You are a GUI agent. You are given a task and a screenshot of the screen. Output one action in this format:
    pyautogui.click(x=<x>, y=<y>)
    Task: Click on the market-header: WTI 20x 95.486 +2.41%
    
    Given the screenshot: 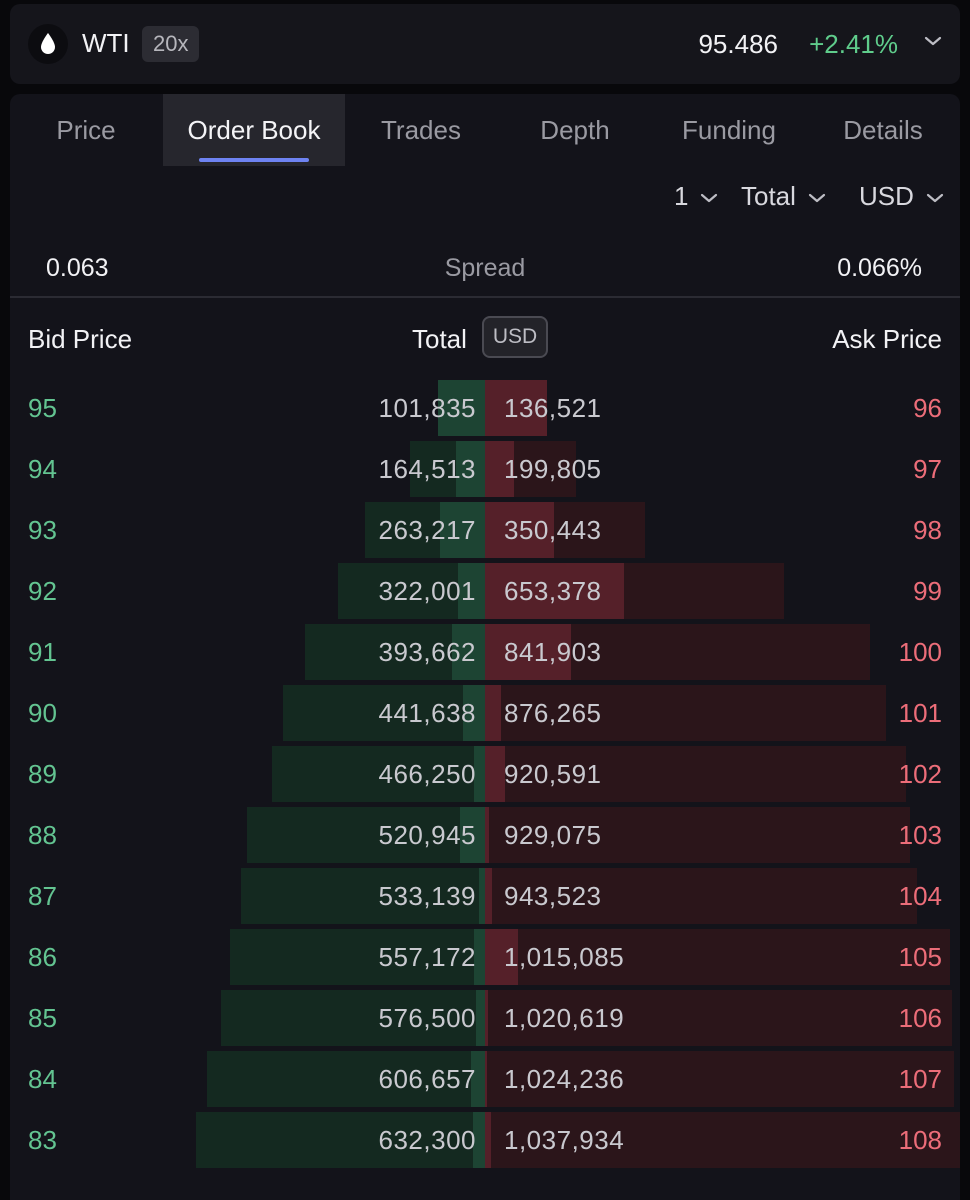 What is the action you would take?
    pyautogui.click(x=485, y=44)
    